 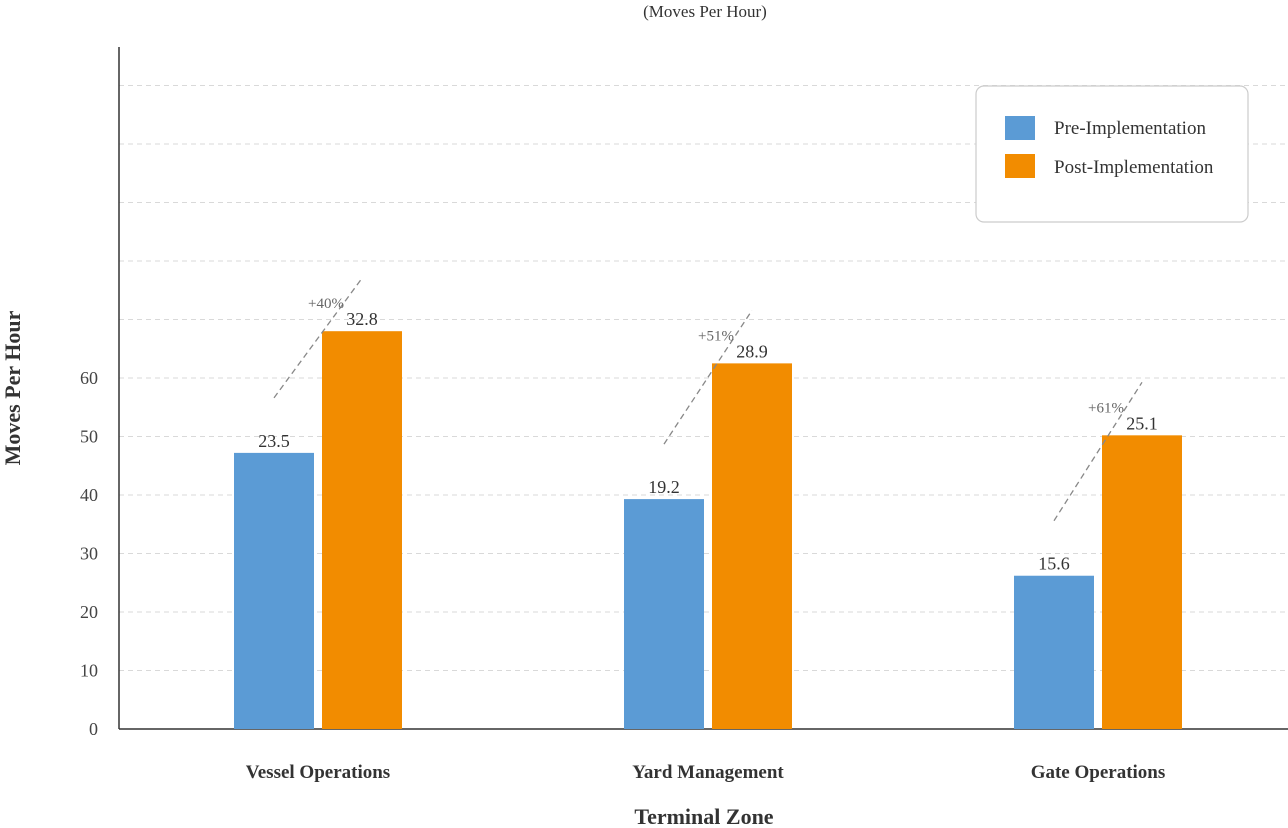 I want to click on x-tick-label: Vessel Operations, so click(x=318, y=772).